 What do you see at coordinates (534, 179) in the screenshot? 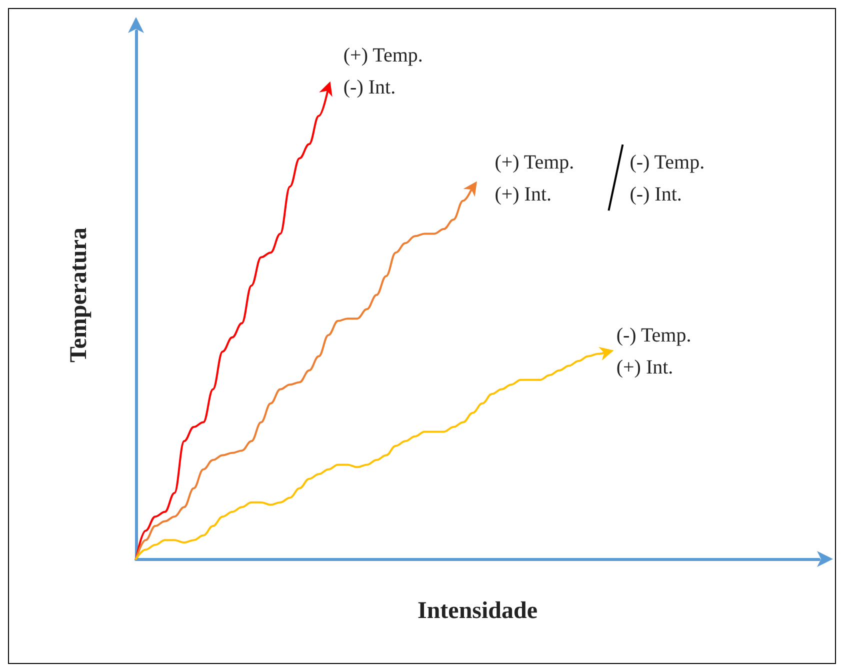
I see `annotation: (+) Temp. (+) Int.` at bounding box center [534, 179].